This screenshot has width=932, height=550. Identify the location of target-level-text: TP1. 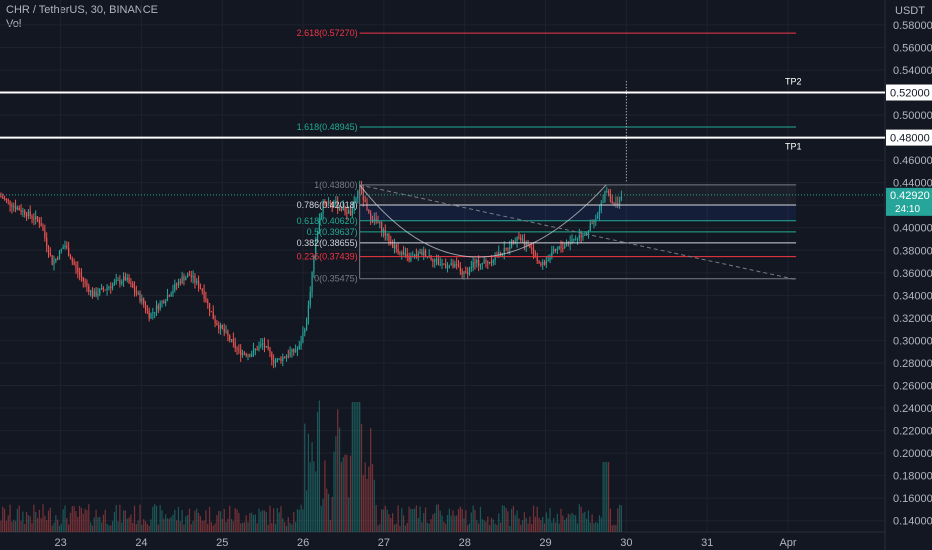
(793, 147).